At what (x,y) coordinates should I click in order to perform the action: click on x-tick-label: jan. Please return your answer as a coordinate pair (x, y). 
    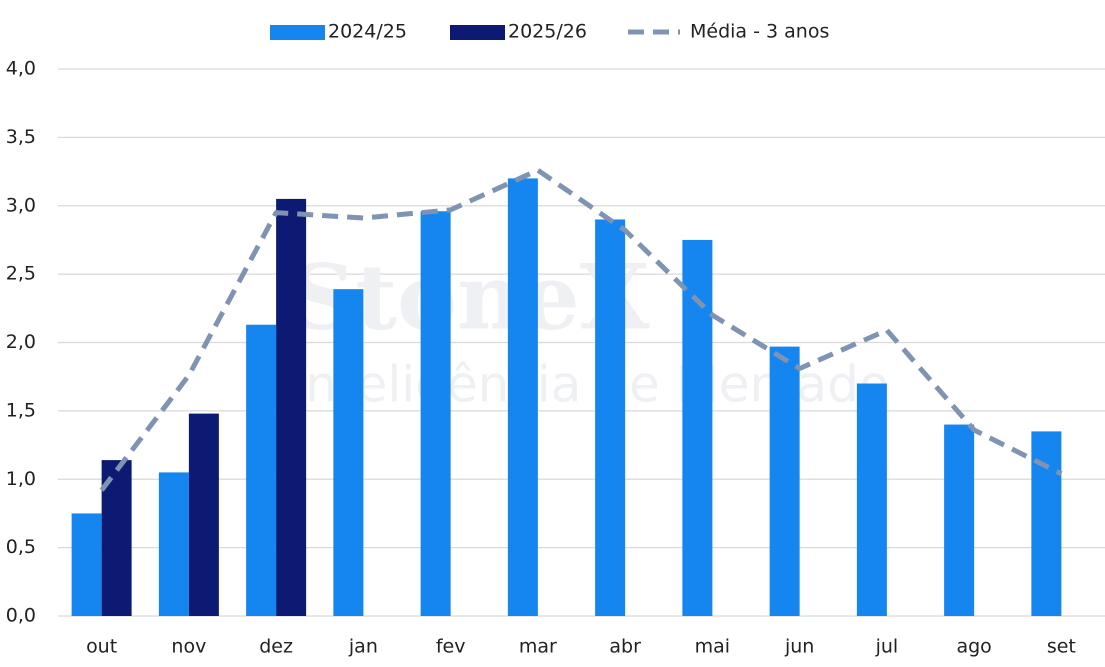
    Looking at the image, I should click on (363, 647).